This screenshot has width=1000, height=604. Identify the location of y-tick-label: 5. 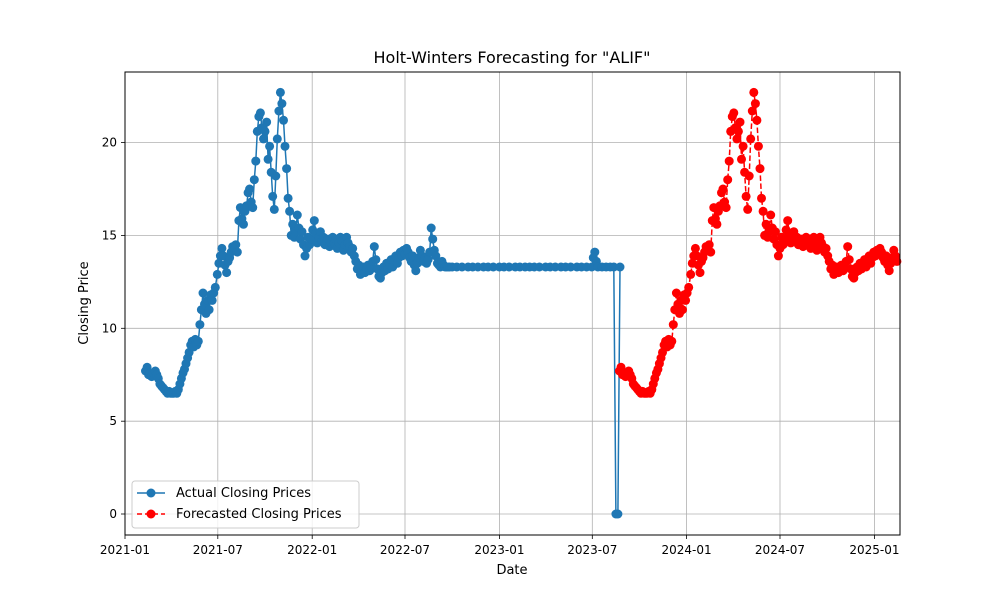
(113, 421).